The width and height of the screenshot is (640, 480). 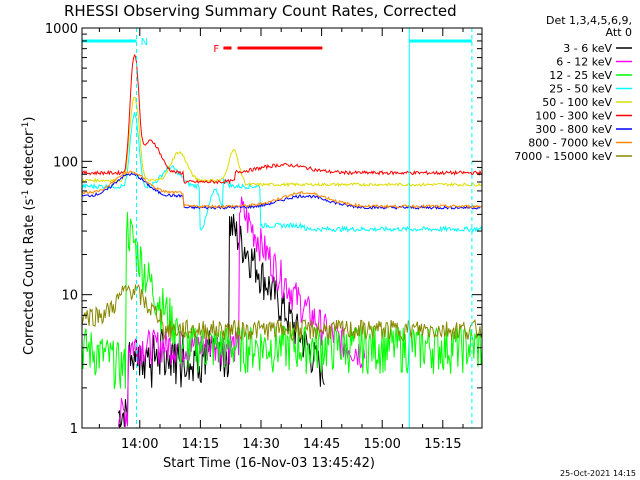 What do you see at coordinates (381, 444) in the screenshot?
I see `x-tick-label: 15:00` at bounding box center [381, 444].